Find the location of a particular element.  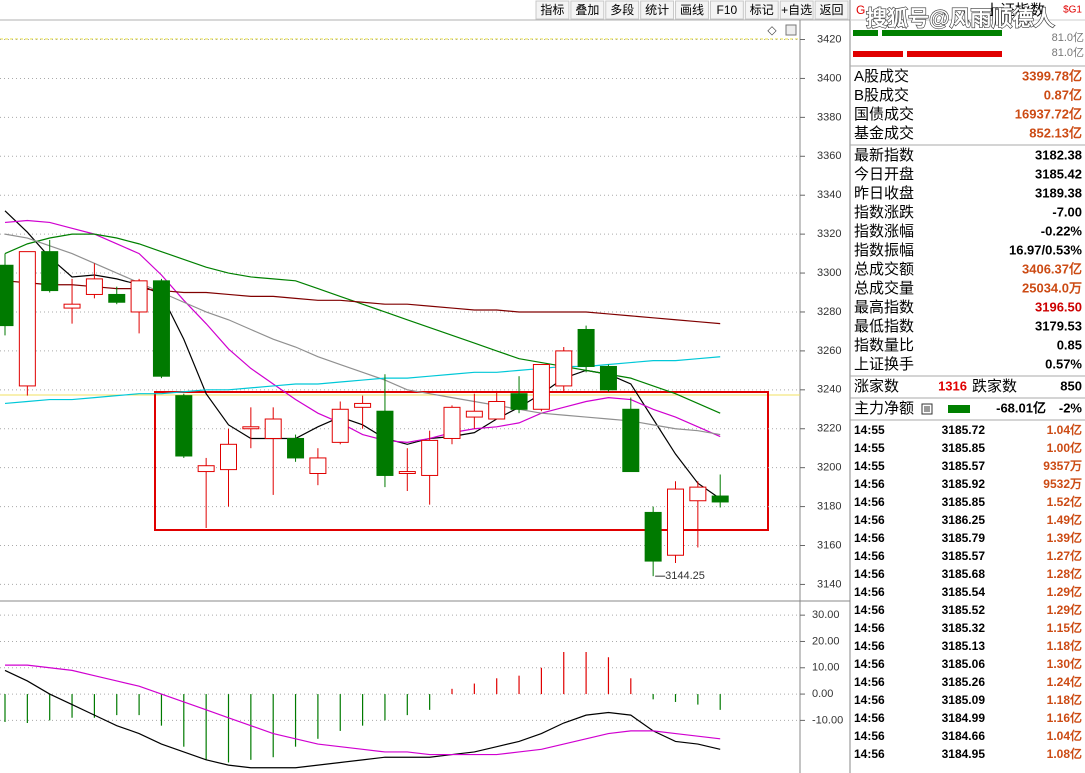

tick-volume: 1.27亿 is located at coordinates (1064, 555).